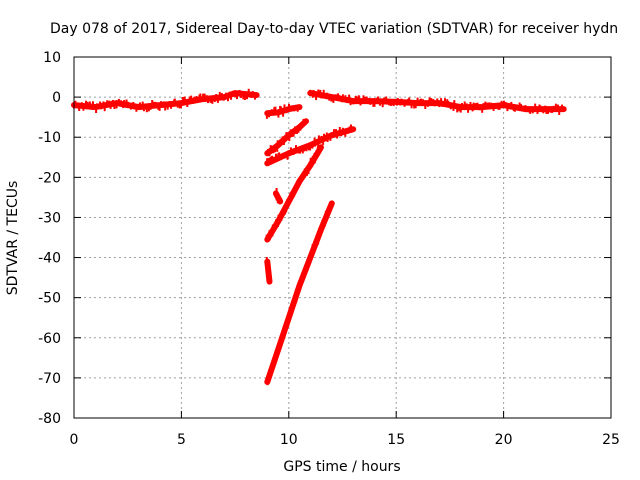  I want to click on series-track-main-afternoon, so click(437, 102).